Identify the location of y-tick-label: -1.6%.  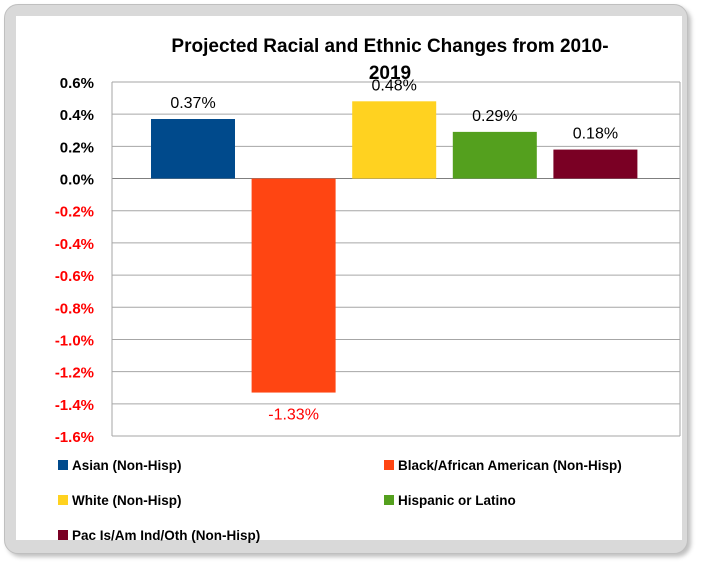
(74, 437).